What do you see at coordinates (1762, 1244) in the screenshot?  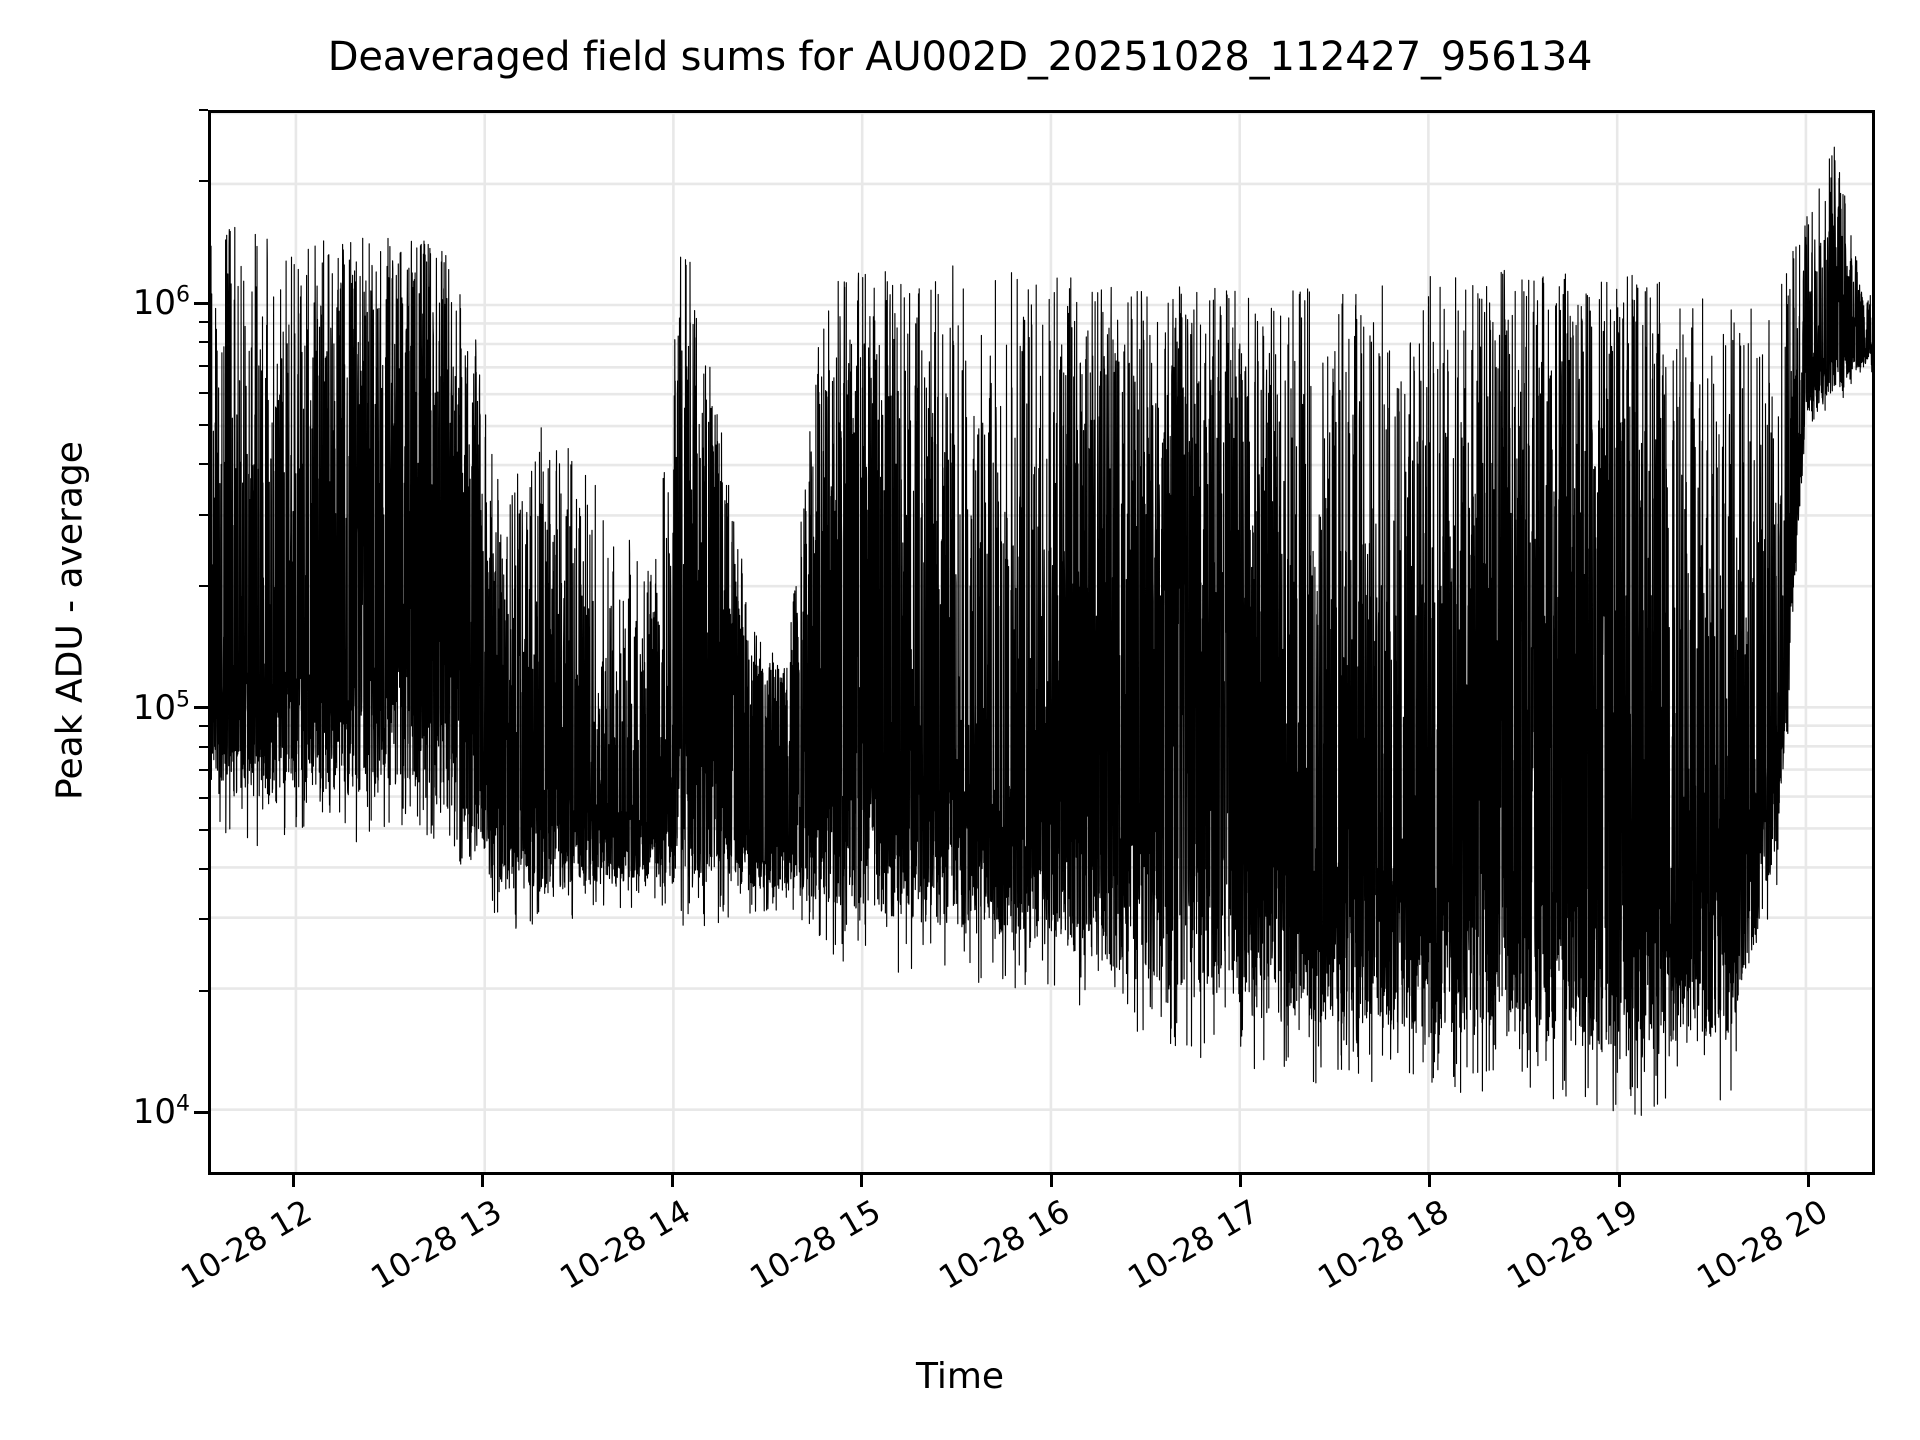 I see `x-tick-label: 10-28 20` at bounding box center [1762, 1244].